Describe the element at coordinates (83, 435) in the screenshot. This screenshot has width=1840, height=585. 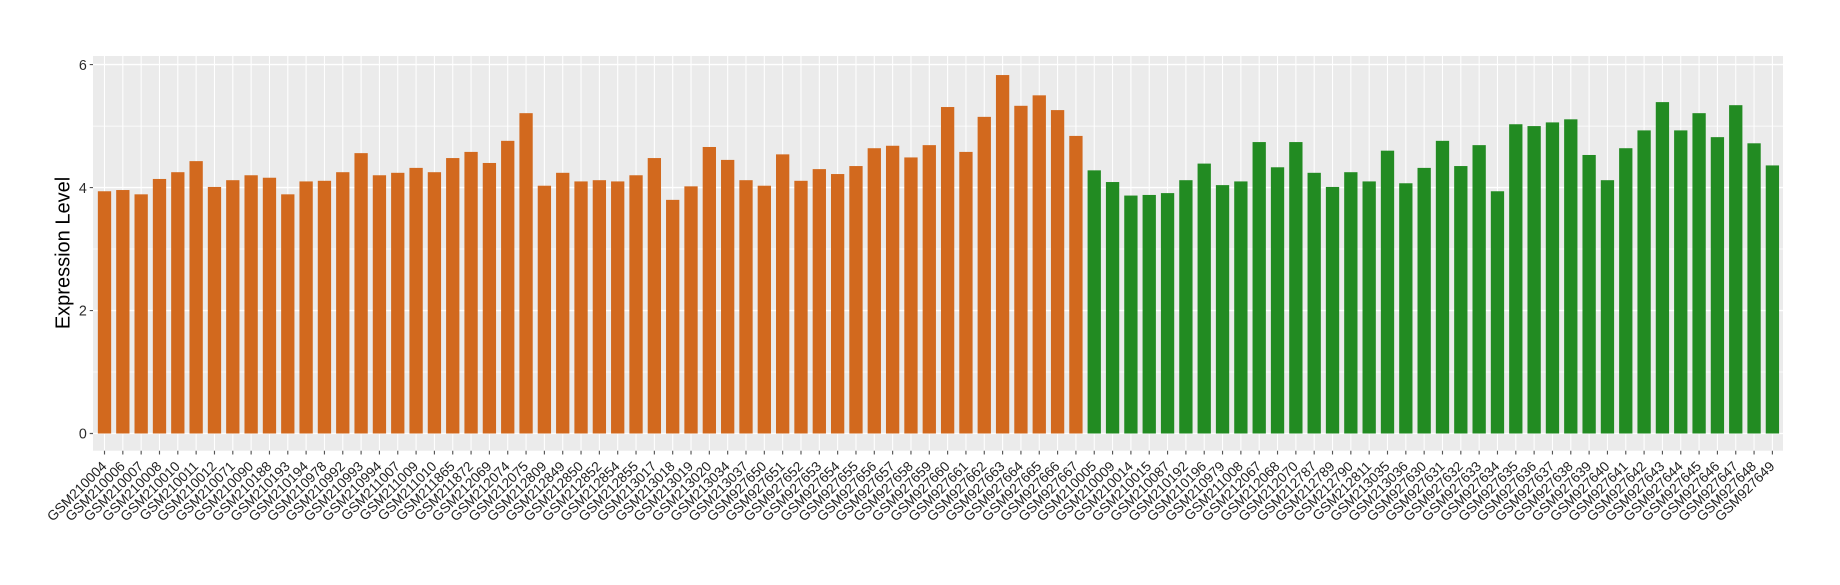
I see `svg-text: 0` at that location.